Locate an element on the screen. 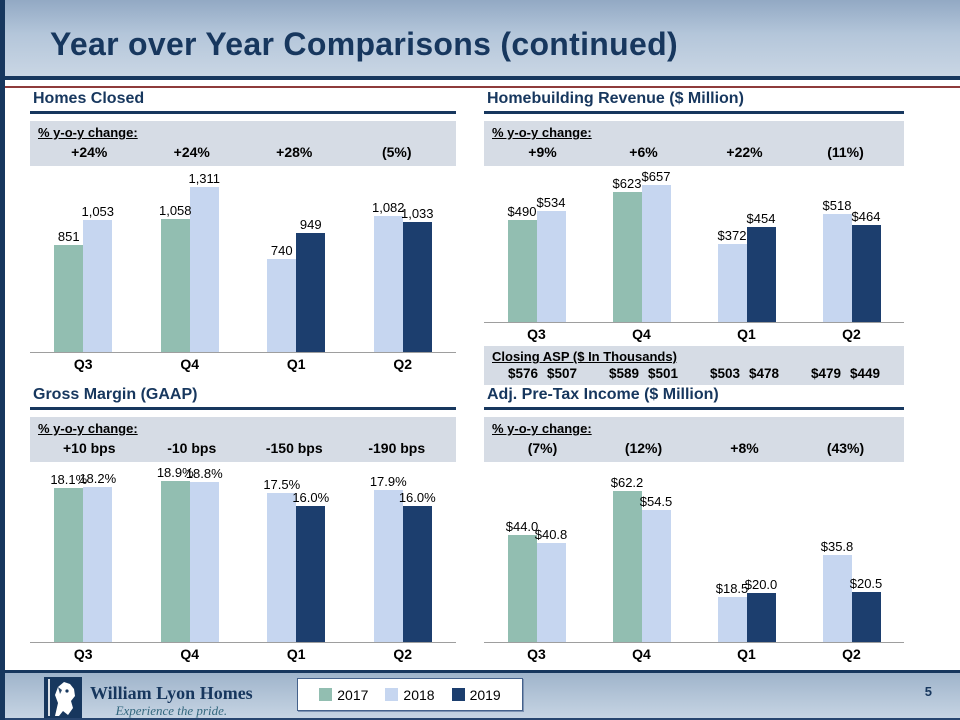  bar-with-label: 18.8% is located at coordinates (204, 554).